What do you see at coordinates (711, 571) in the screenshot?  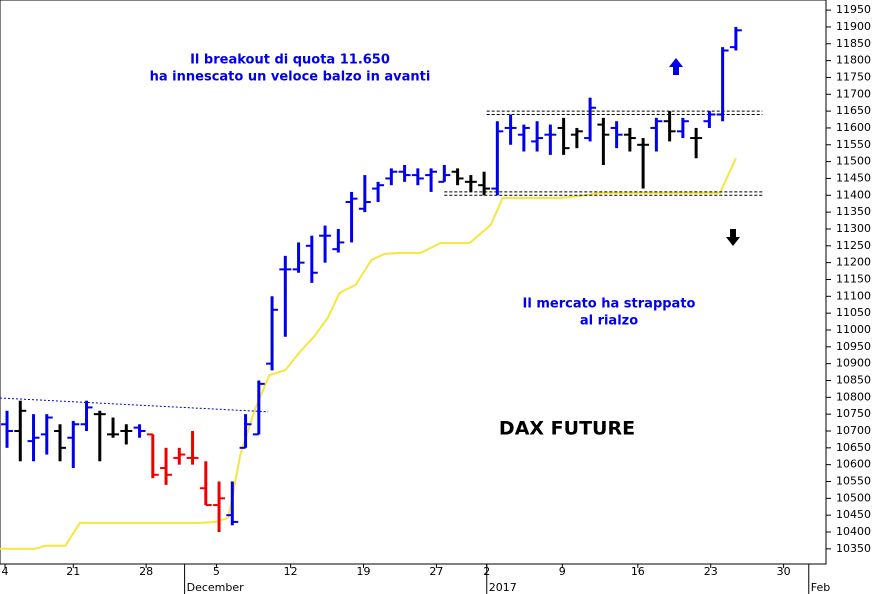 I see `x-tick-label: 23` at bounding box center [711, 571].